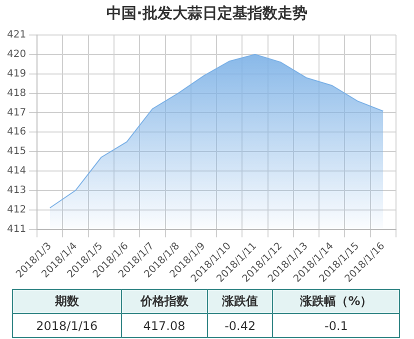 The width and height of the screenshot is (414, 339). Describe the element at coordinates (164, 326) in the screenshot. I see `text: 417.08` at that location.